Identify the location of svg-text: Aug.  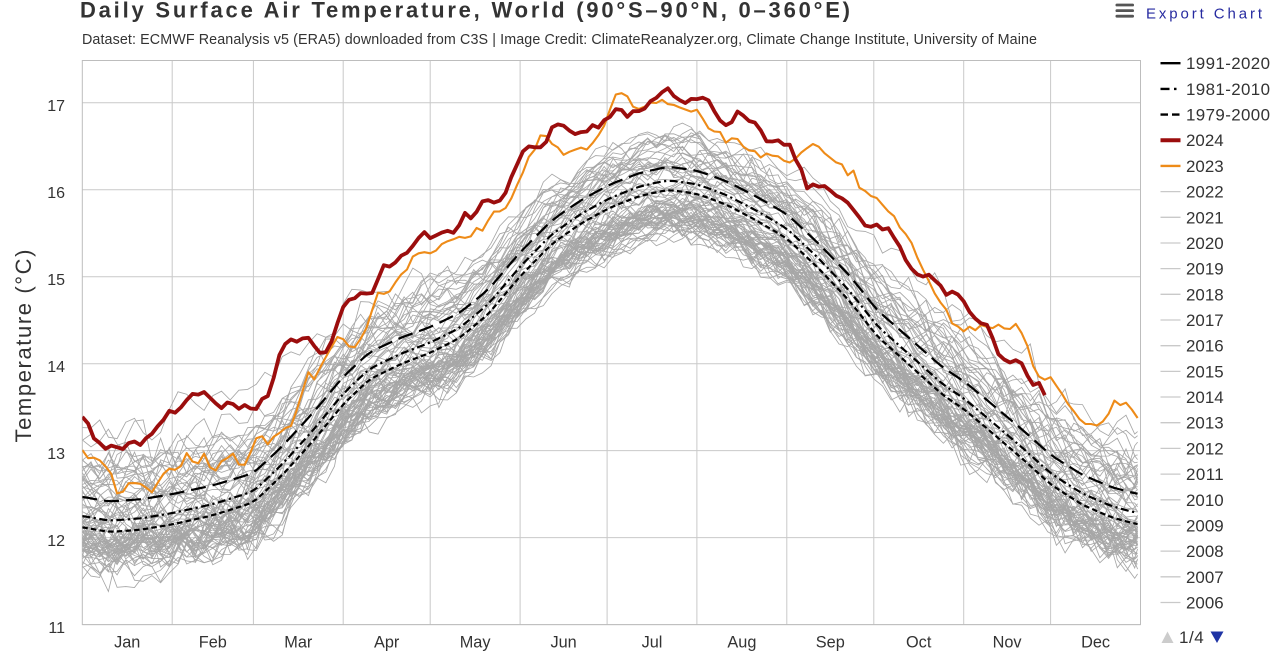
(741, 643).